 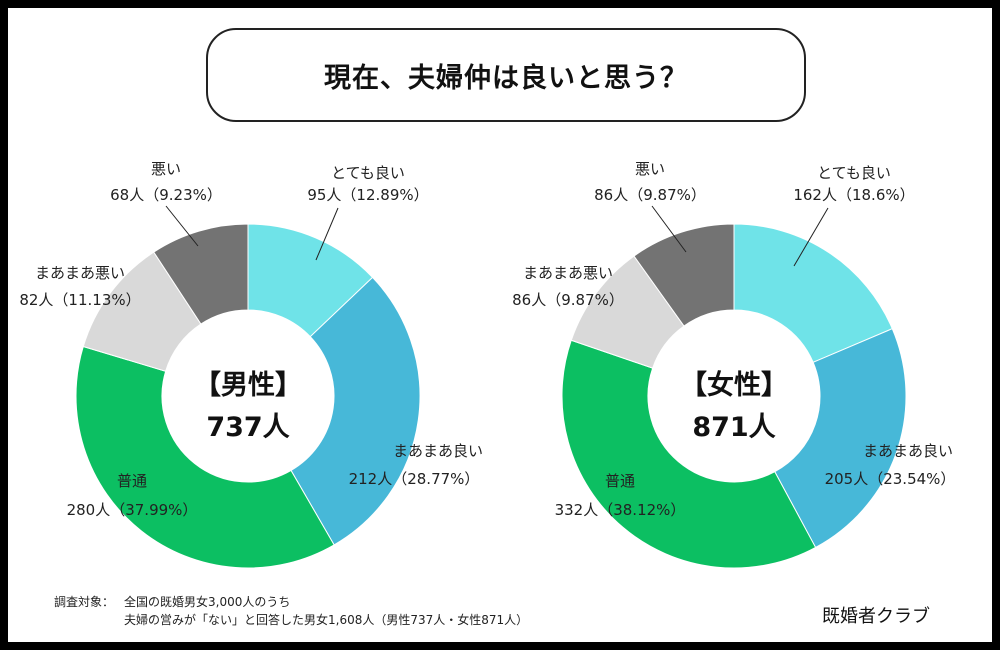 I want to click on slice-totemo-yoi, so click(x=813, y=293).